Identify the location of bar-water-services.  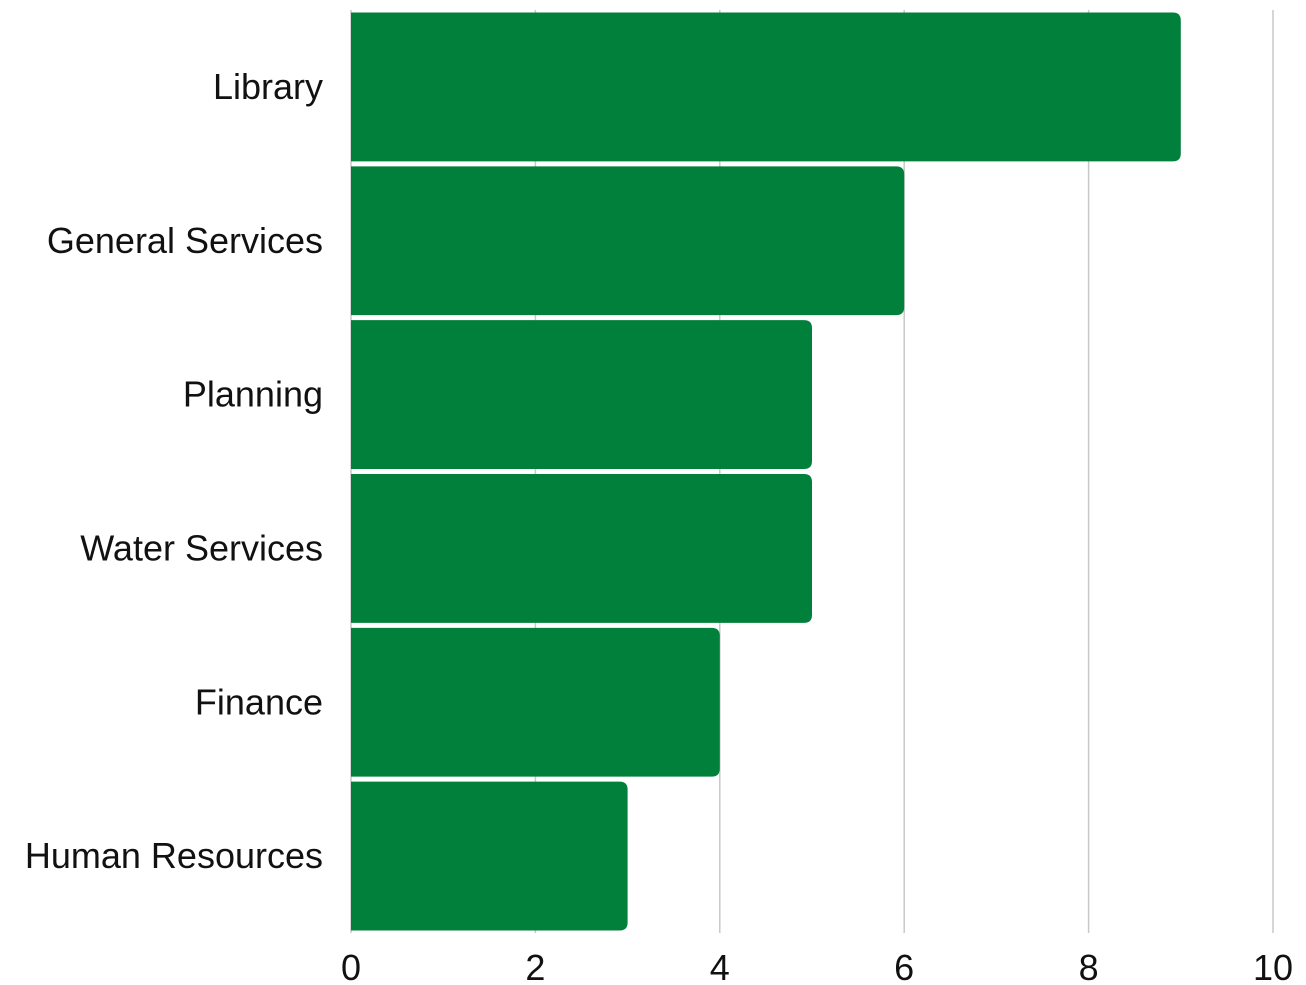
(581, 548).